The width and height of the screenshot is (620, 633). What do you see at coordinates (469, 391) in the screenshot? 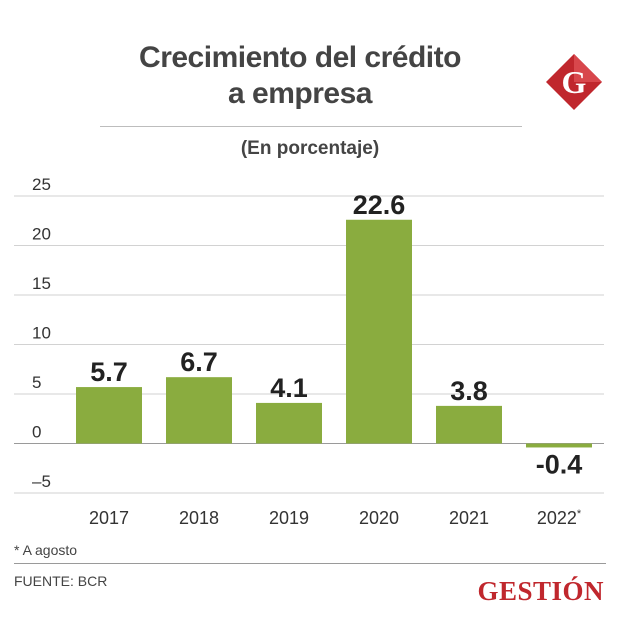
I see `bar-value-label: 3.8` at bounding box center [469, 391].